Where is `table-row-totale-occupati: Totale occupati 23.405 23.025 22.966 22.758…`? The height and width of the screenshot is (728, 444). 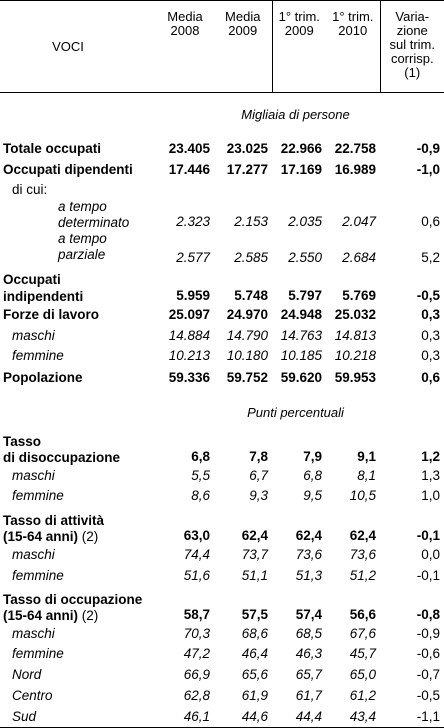 table-row-totale-occupati: Totale occupati 23.405 23.025 22.966 22.758… is located at coordinates (222, 149).